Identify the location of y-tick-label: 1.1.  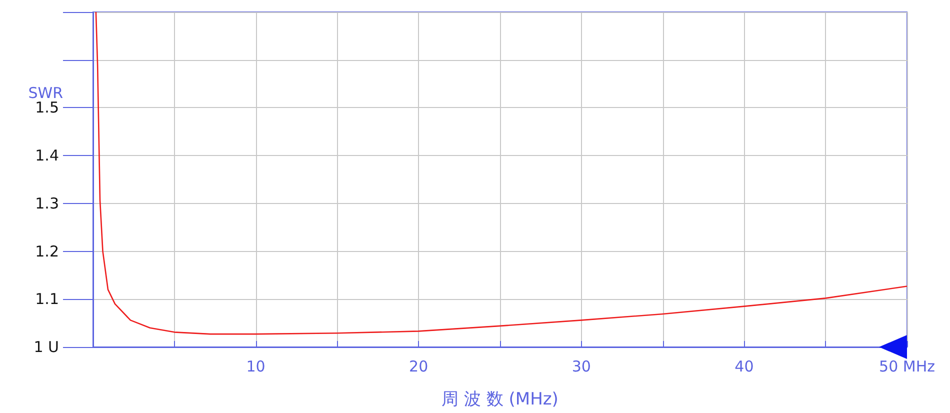
(47, 299).